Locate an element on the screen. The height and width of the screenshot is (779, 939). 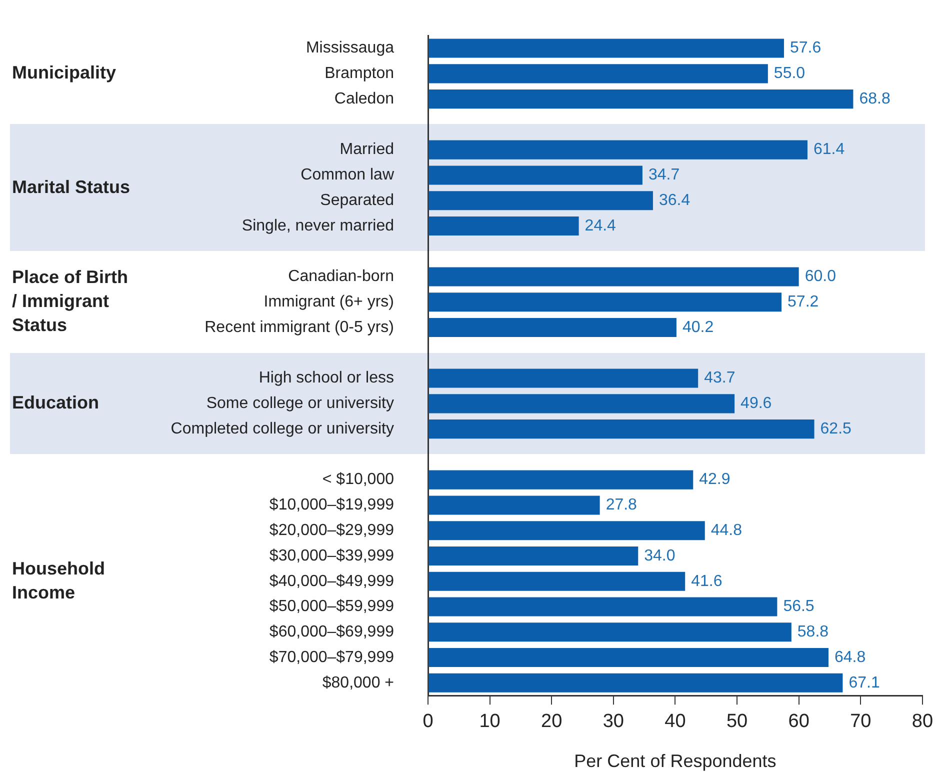
data-label: 27.8 is located at coordinates (622, 505).